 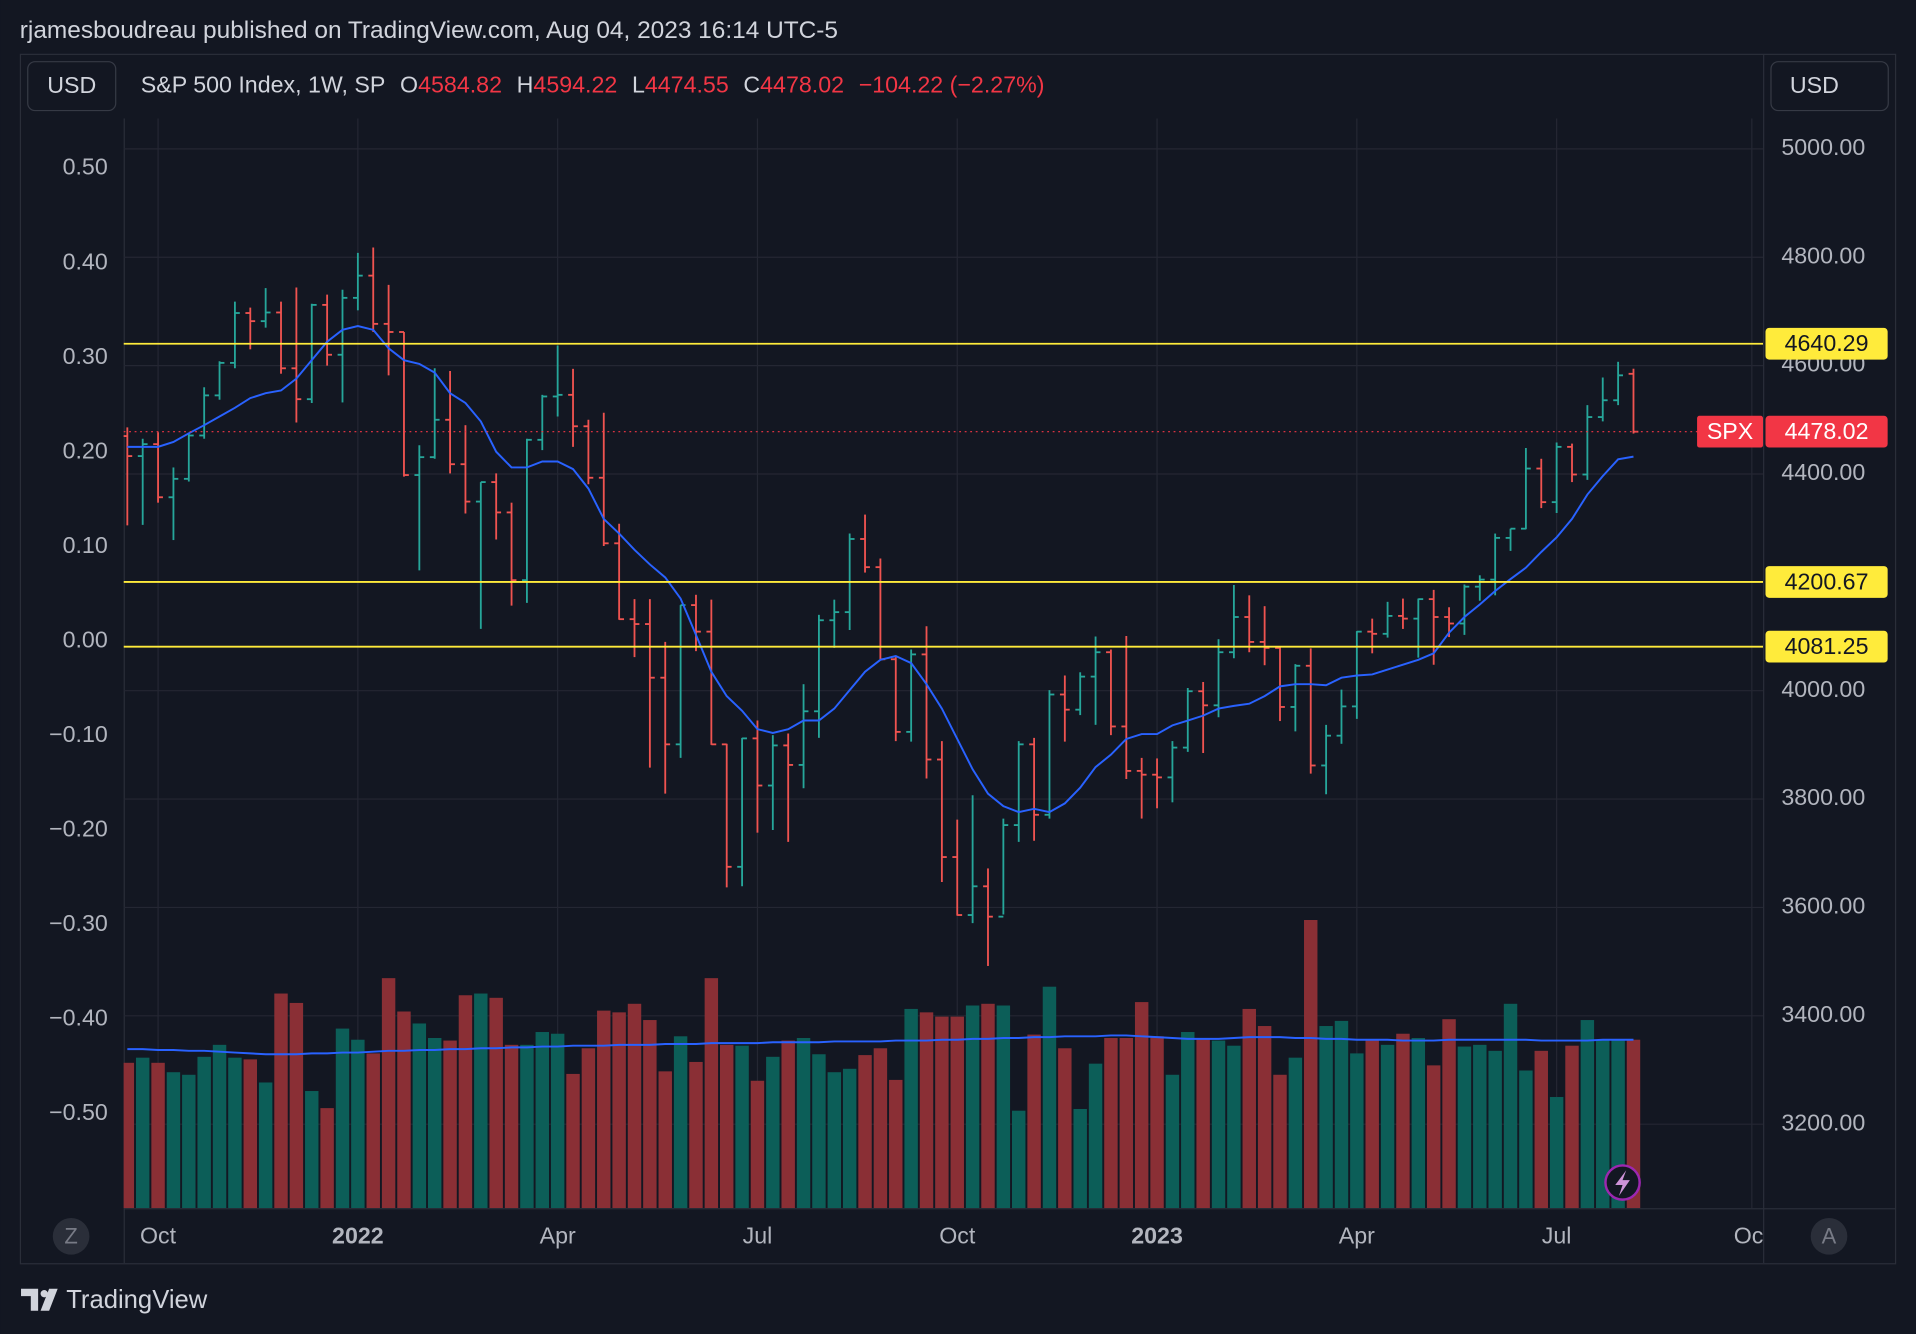 What do you see at coordinates (44, 1294) in the screenshot?
I see `brand-logo-dot` at bounding box center [44, 1294].